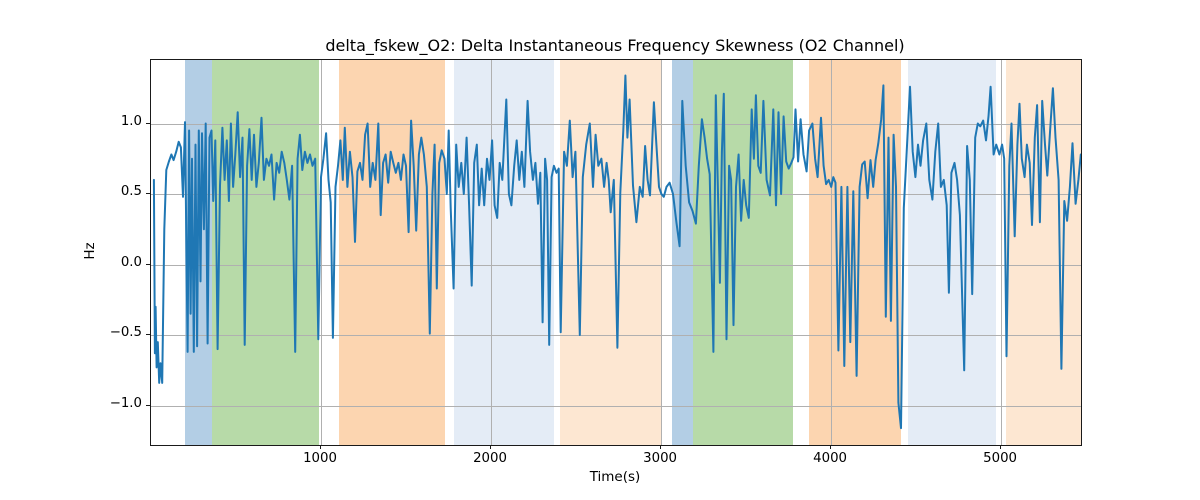 The width and height of the screenshot is (1200, 500). Describe the element at coordinates (125, 332) in the screenshot. I see `y-tick-label: −0.5` at that location.